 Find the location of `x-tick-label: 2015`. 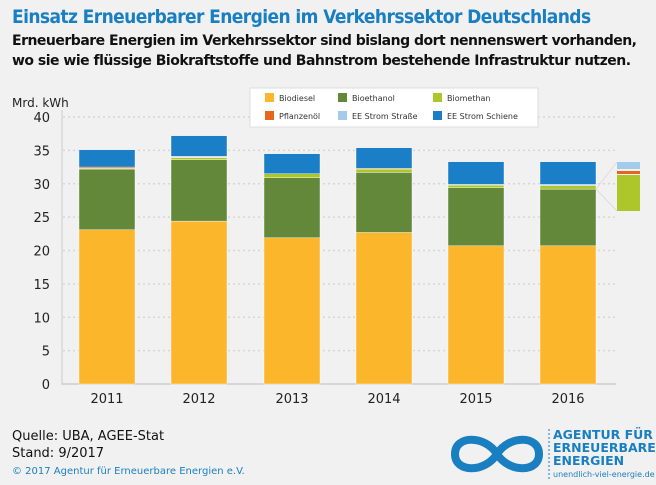

x-tick-label: 2015 is located at coordinates (475, 399).